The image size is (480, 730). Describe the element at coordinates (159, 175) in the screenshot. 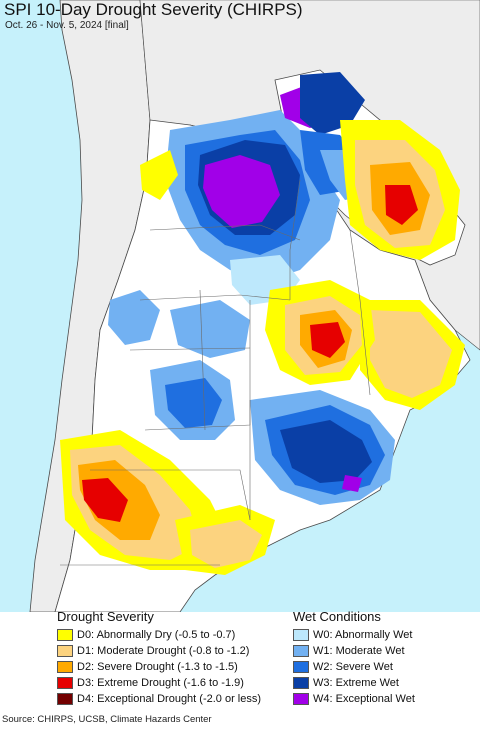

I see `d0-northwest` at that location.